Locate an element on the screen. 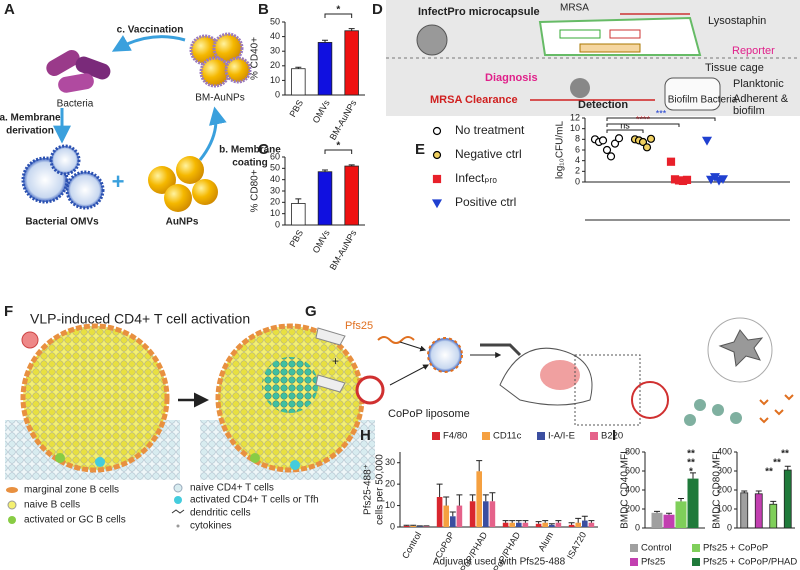 The width and height of the screenshot is (800, 570). label: biofilm is located at coordinates (749, 111).